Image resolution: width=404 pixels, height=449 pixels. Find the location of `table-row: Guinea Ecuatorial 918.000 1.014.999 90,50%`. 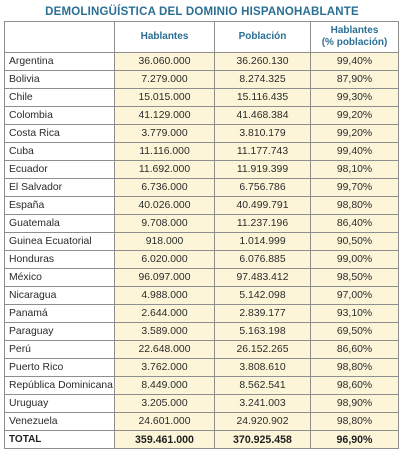

table-row: Guinea Ecuatorial 918.000 1.014.999 90,50% is located at coordinates (201, 241).